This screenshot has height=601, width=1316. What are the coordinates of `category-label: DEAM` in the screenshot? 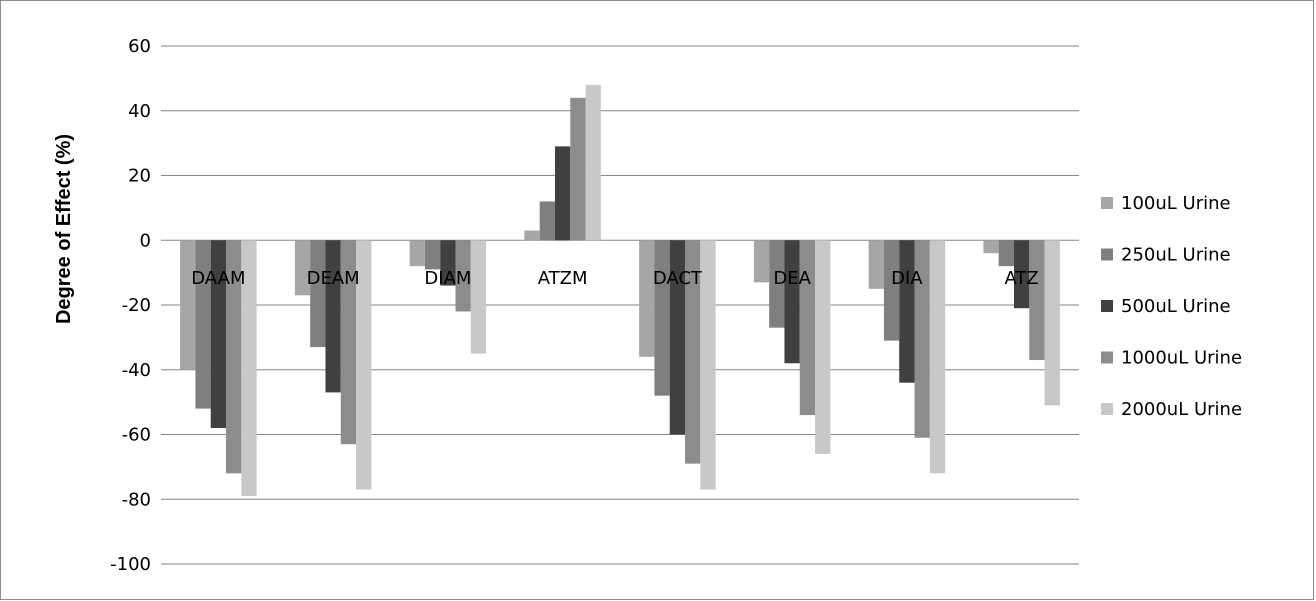 It's located at (333, 278).